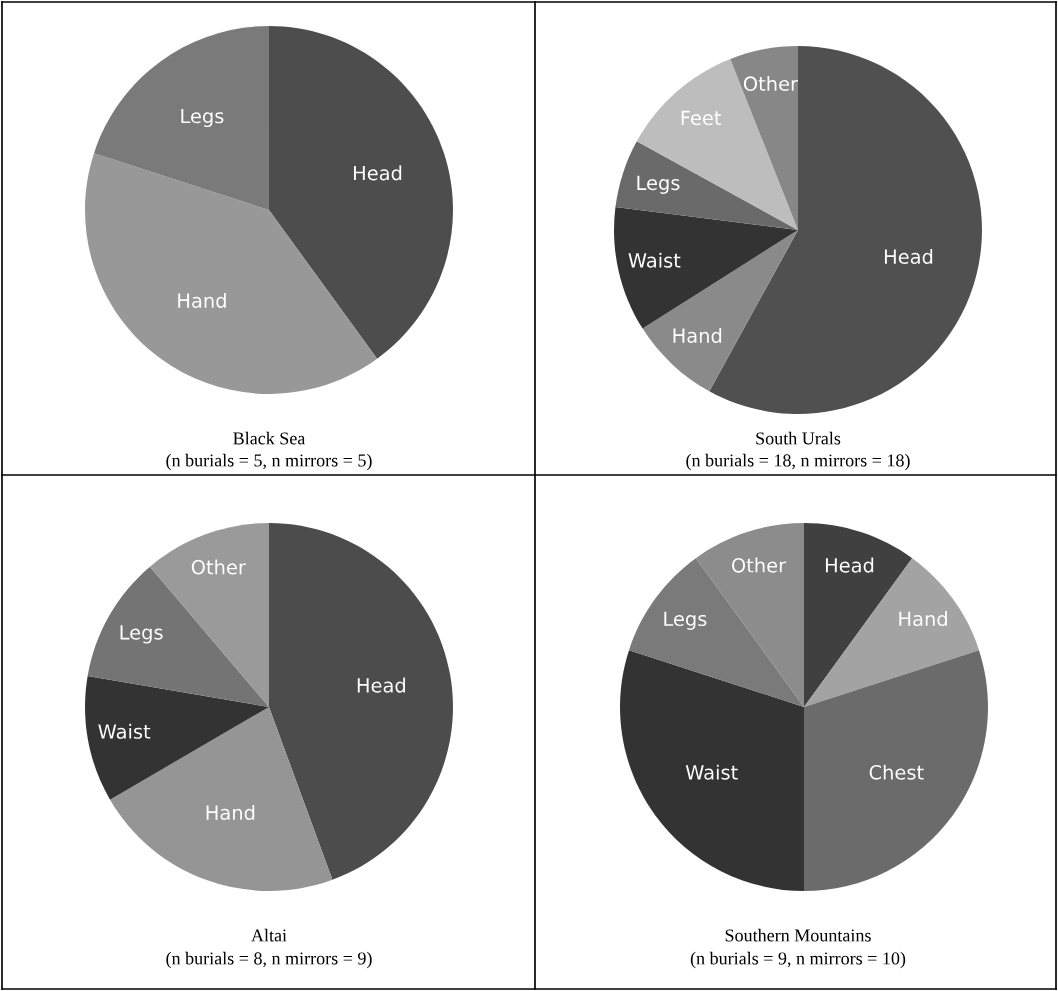 The height and width of the screenshot is (991, 1058). Describe the element at coordinates (798, 960) in the screenshot. I see `text: (n burials = 9, n mirrors = 10)` at that location.